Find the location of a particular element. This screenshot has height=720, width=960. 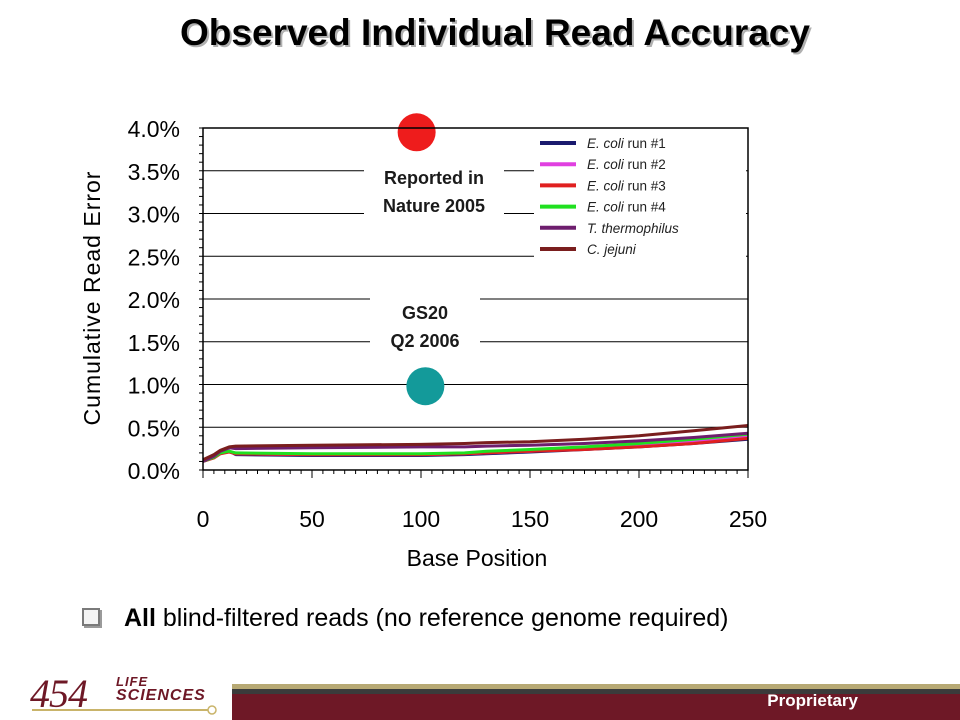

y-tick-label: 2.0% is located at coordinates (154, 300).